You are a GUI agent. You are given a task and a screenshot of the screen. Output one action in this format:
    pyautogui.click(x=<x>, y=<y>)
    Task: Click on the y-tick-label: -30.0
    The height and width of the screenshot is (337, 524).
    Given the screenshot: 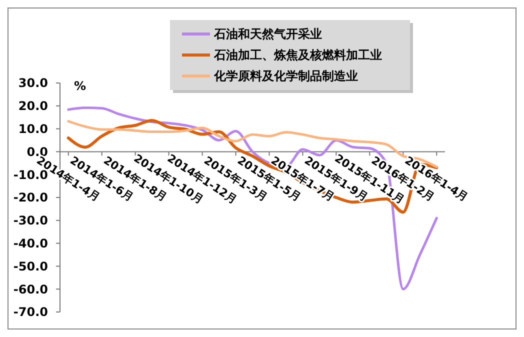 What is the action you would take?
    pyautogui.click(x=30, y=221)
    